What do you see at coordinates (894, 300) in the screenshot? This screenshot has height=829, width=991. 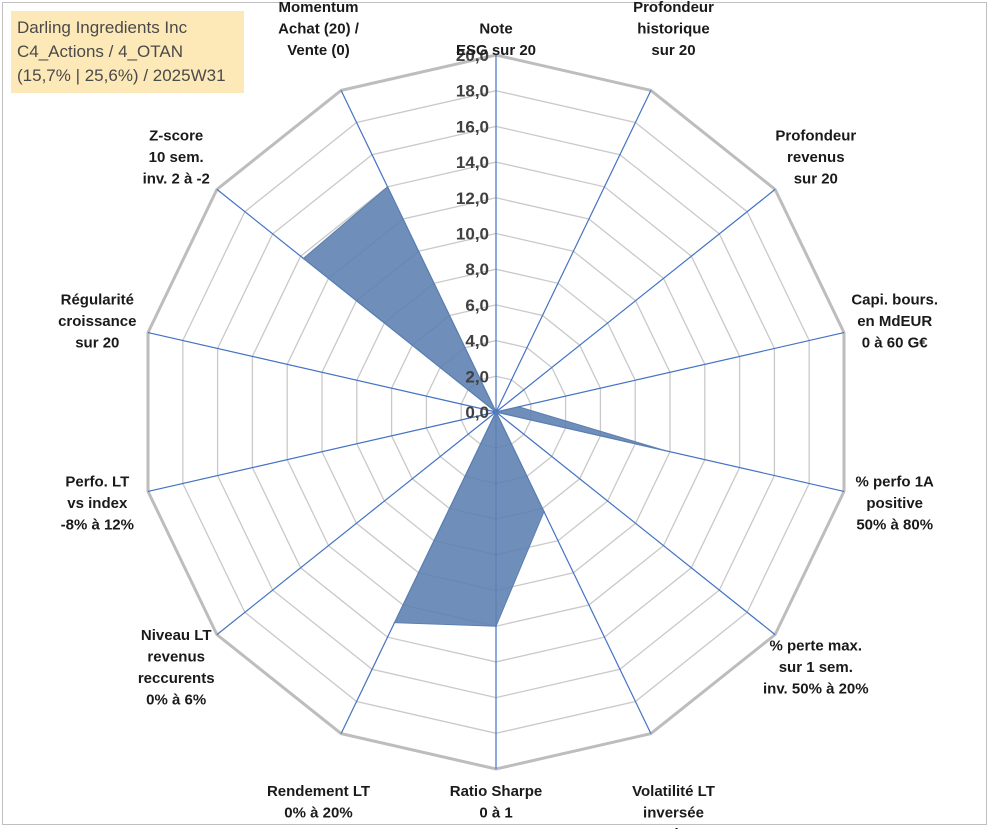 I see `axis-label-line: Capi. bours.` at bounding box center [894, 300].